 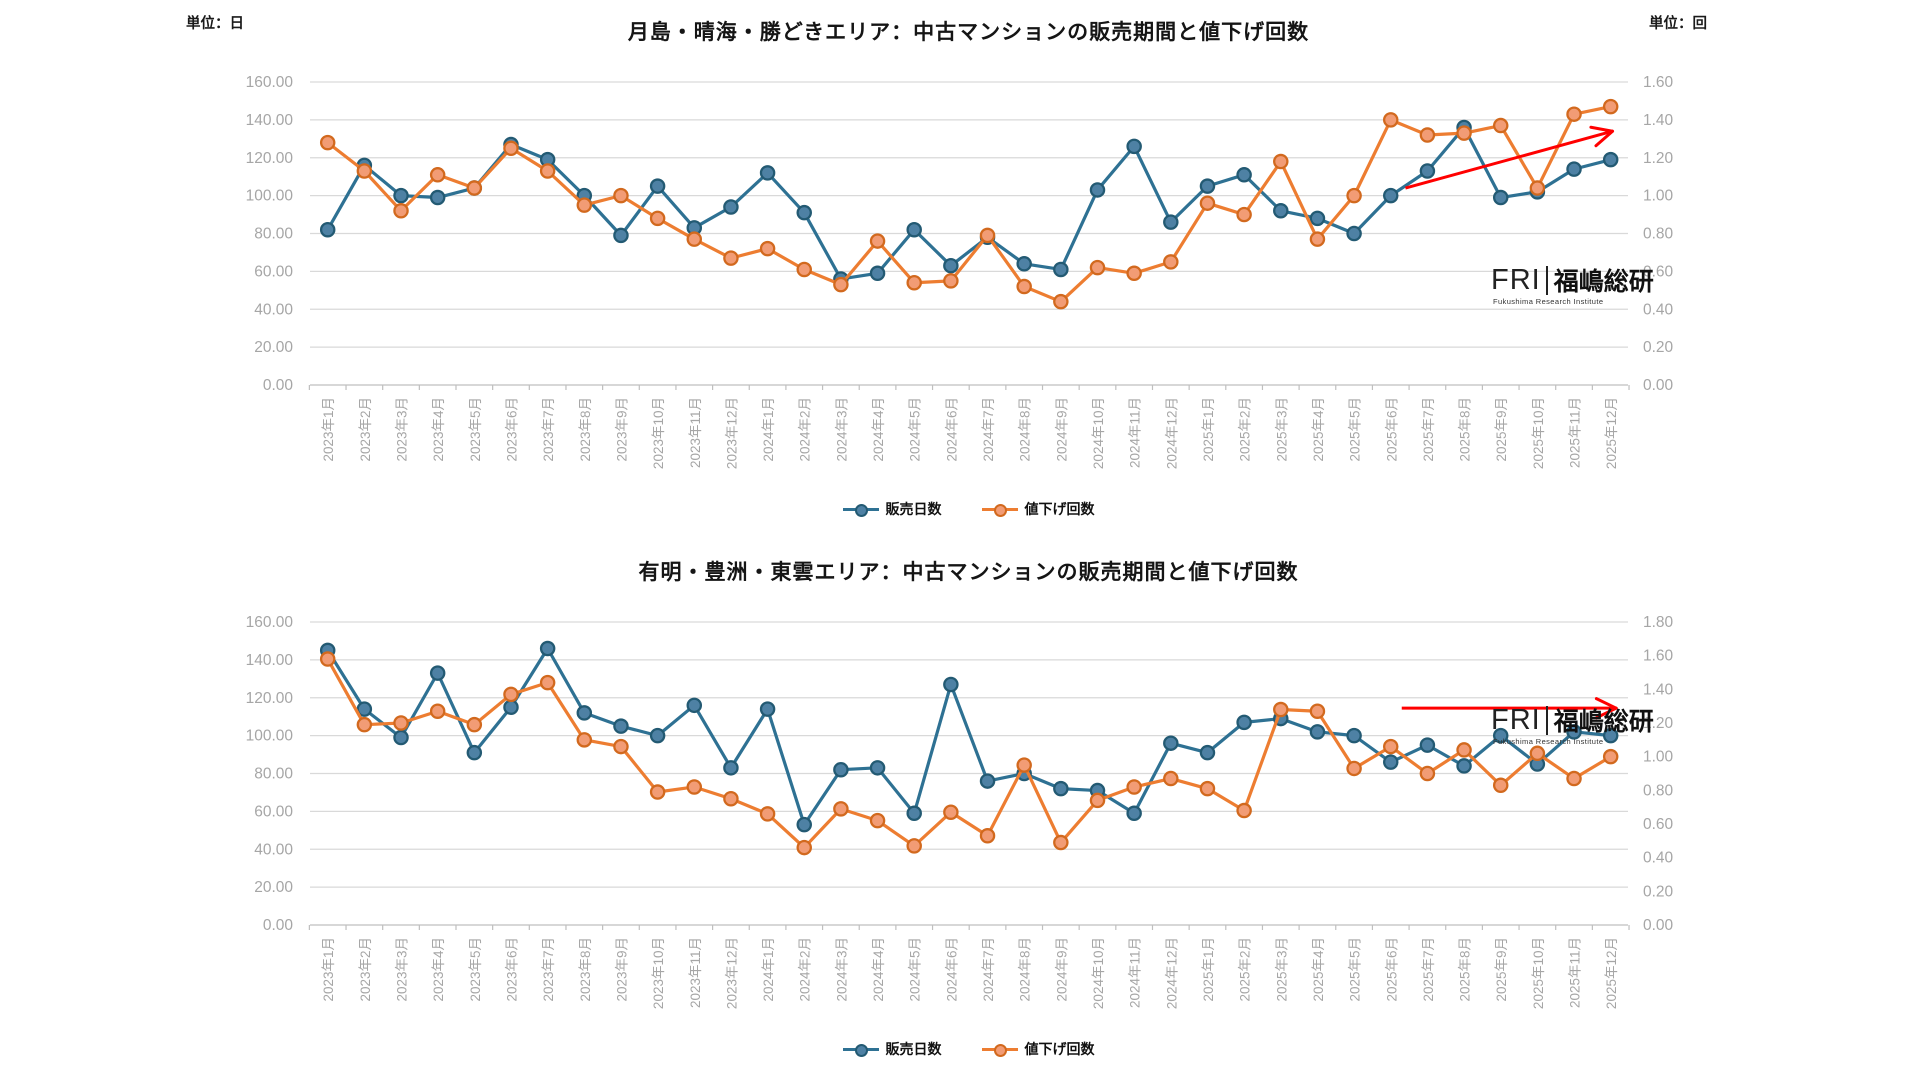 I want to click on svg-text: 2025年8月, so click(x=1465, y=429).